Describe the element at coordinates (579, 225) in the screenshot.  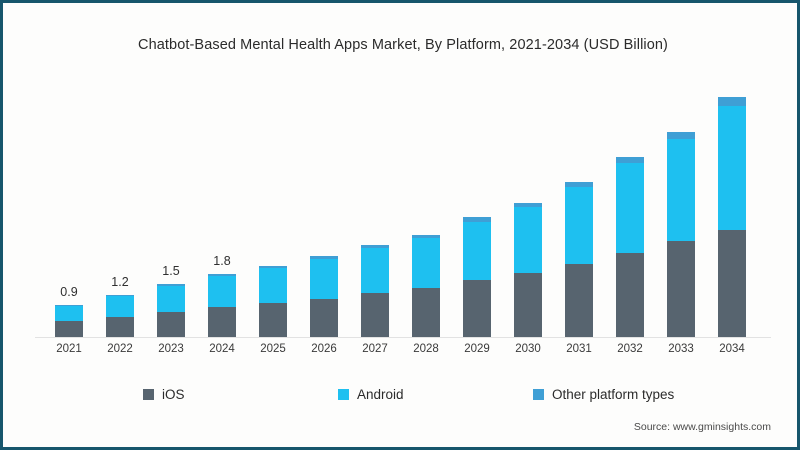
I see `bar-segment-android-2031` at that location.